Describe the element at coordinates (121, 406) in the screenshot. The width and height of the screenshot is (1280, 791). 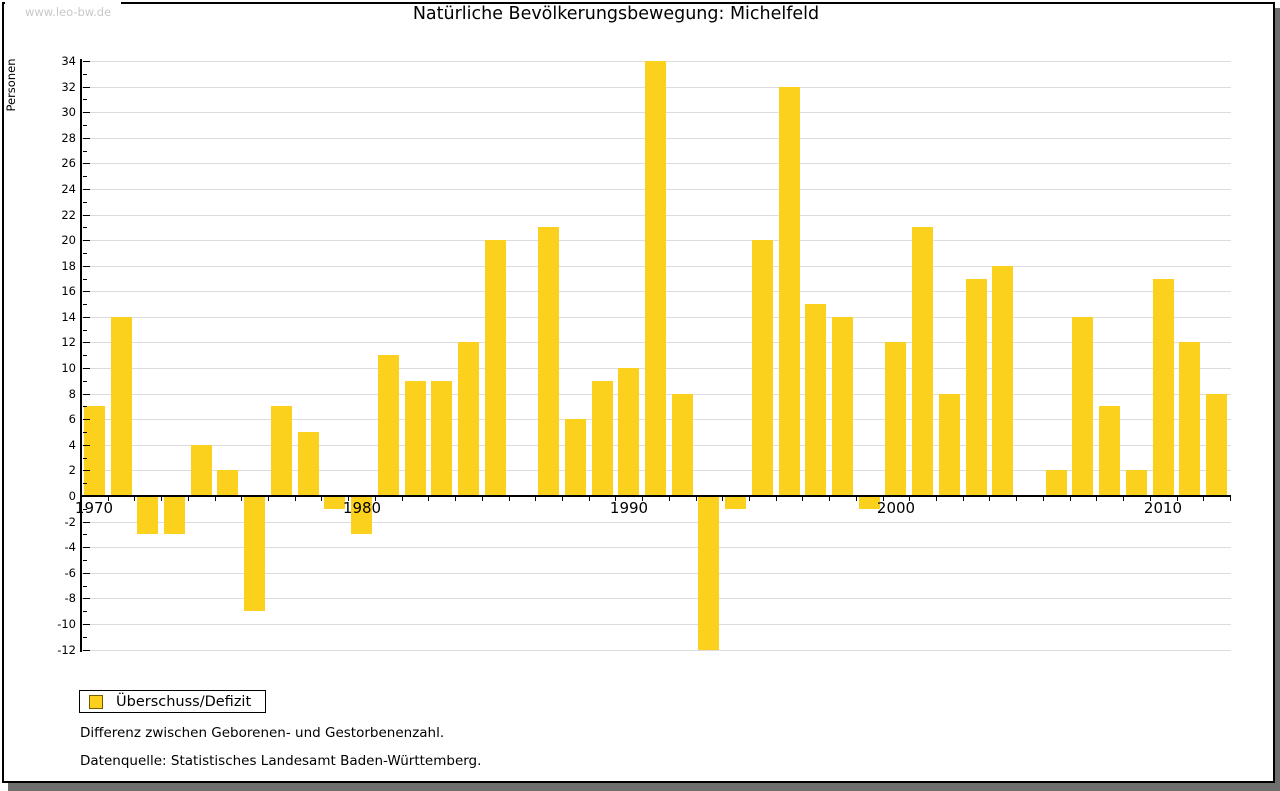
I see `bar-1971` at that location.